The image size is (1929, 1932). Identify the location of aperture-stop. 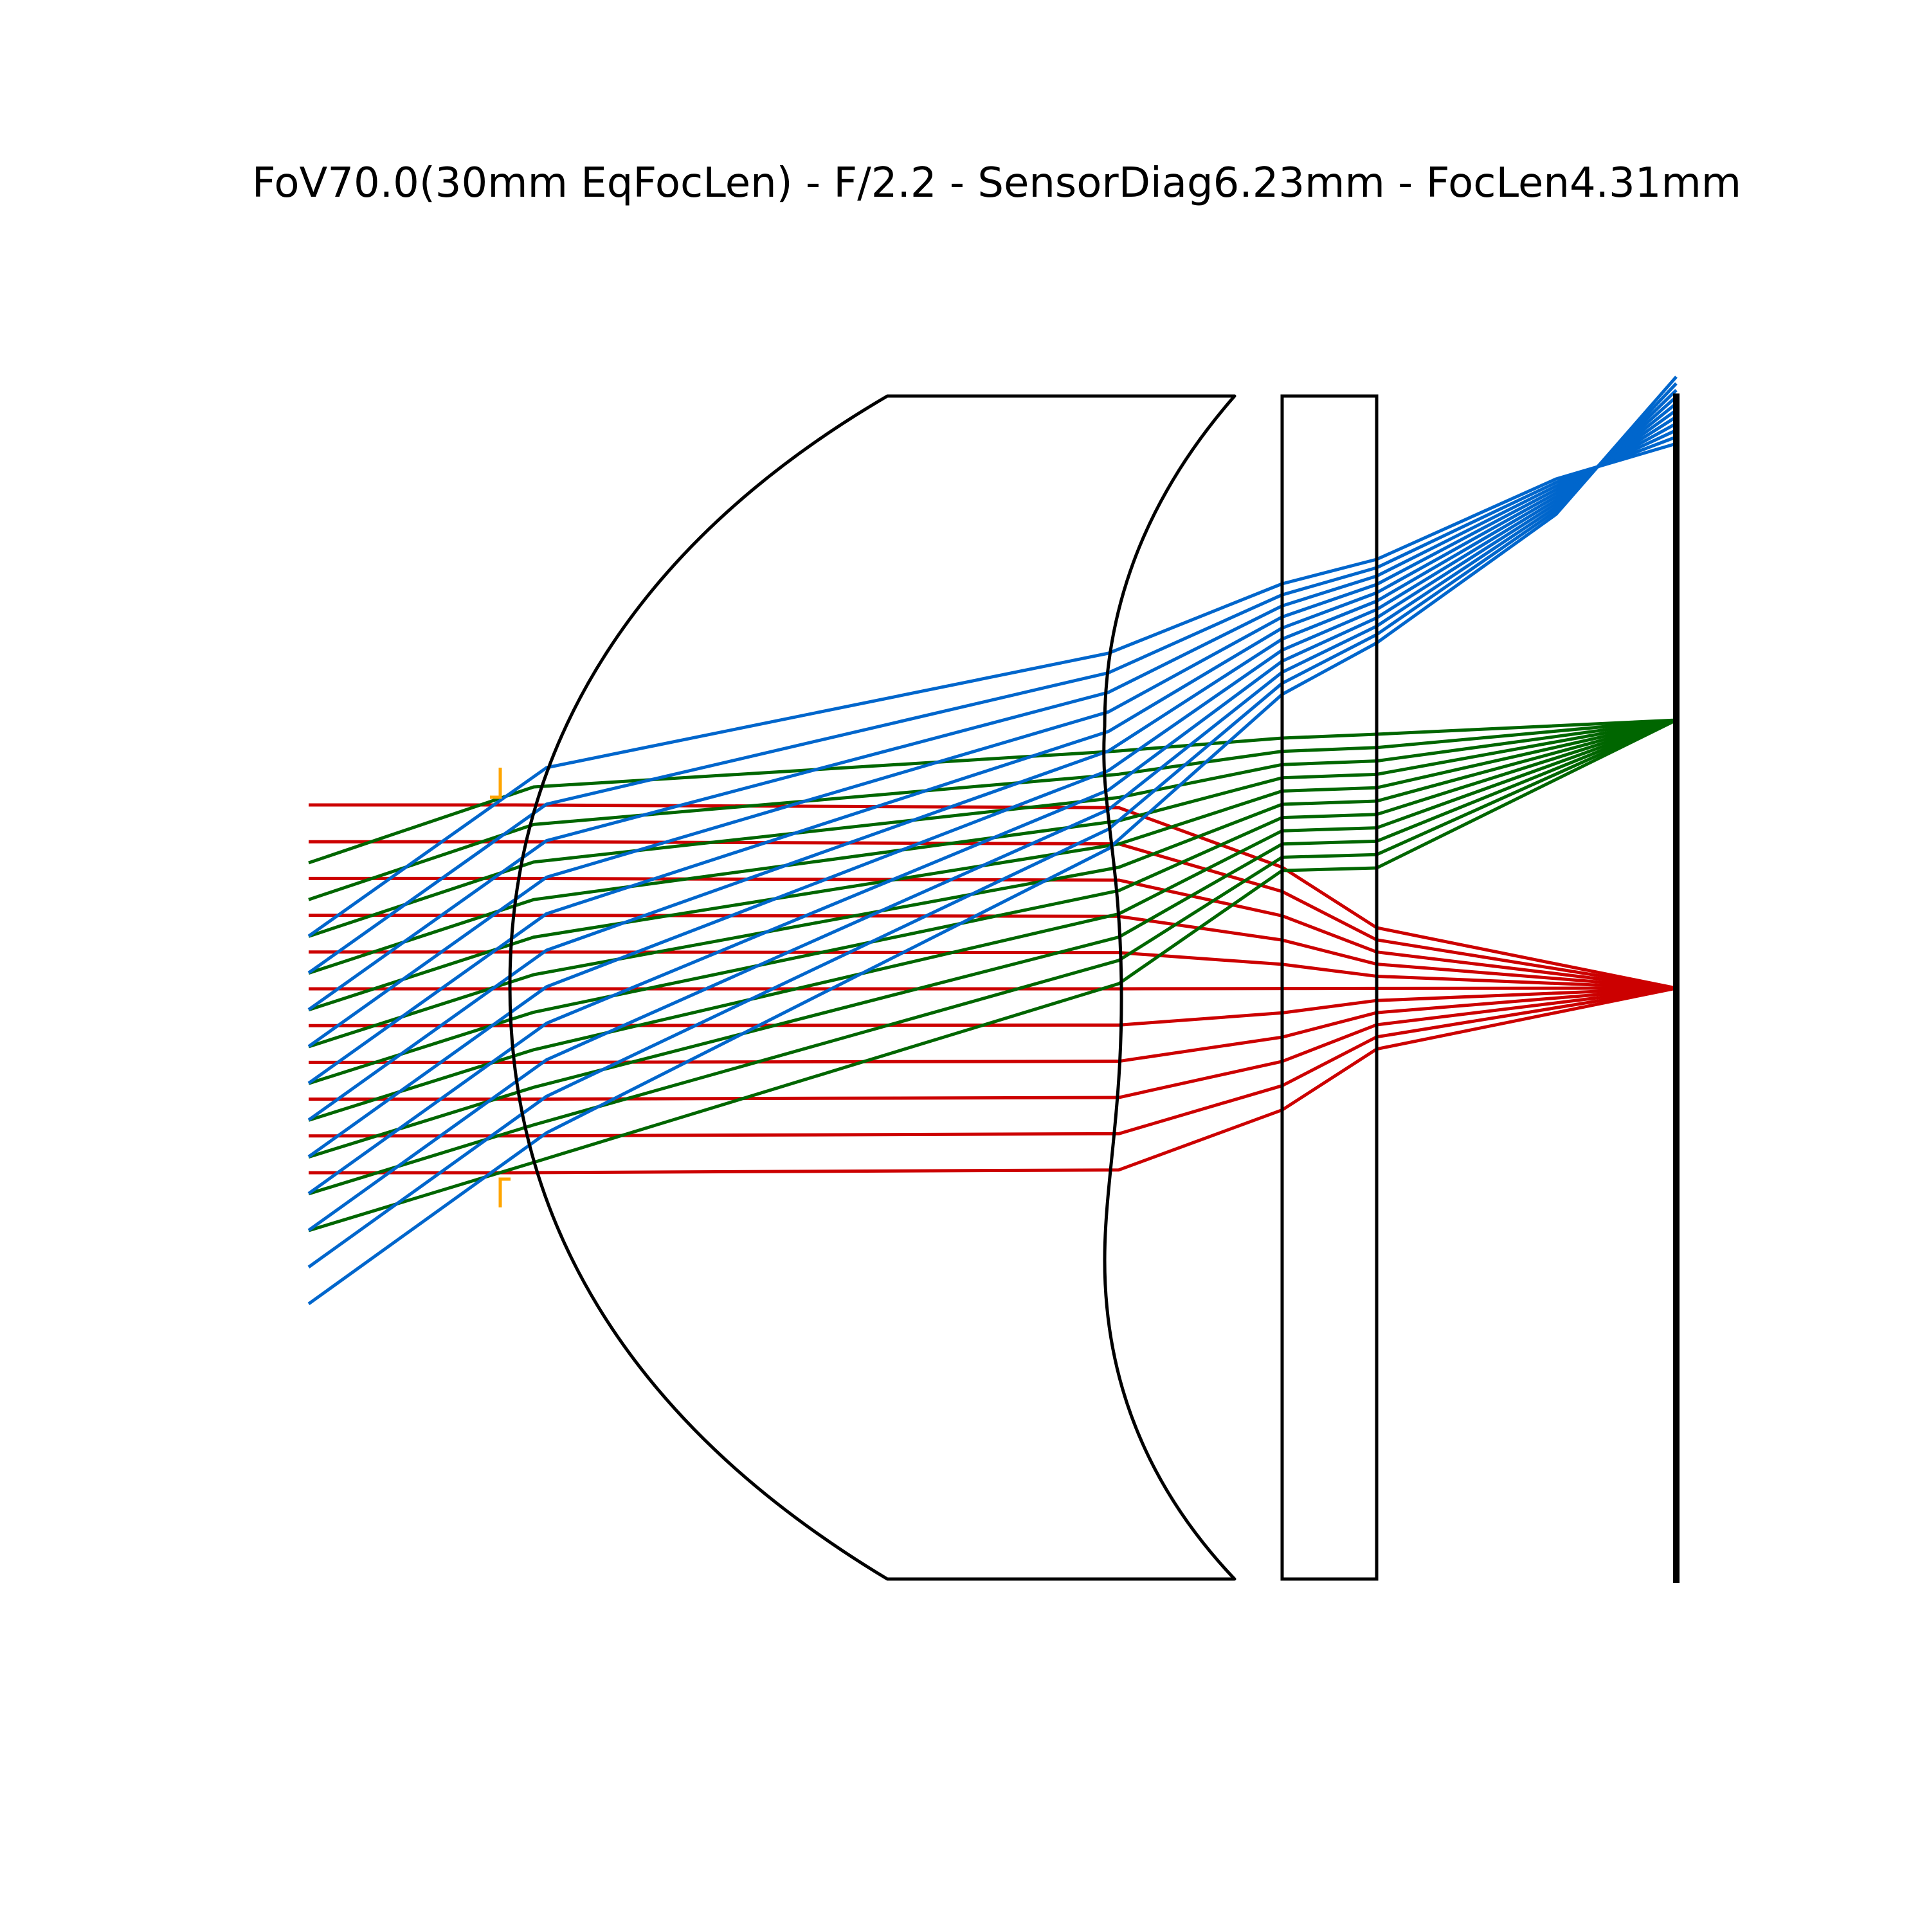
(500, 987).